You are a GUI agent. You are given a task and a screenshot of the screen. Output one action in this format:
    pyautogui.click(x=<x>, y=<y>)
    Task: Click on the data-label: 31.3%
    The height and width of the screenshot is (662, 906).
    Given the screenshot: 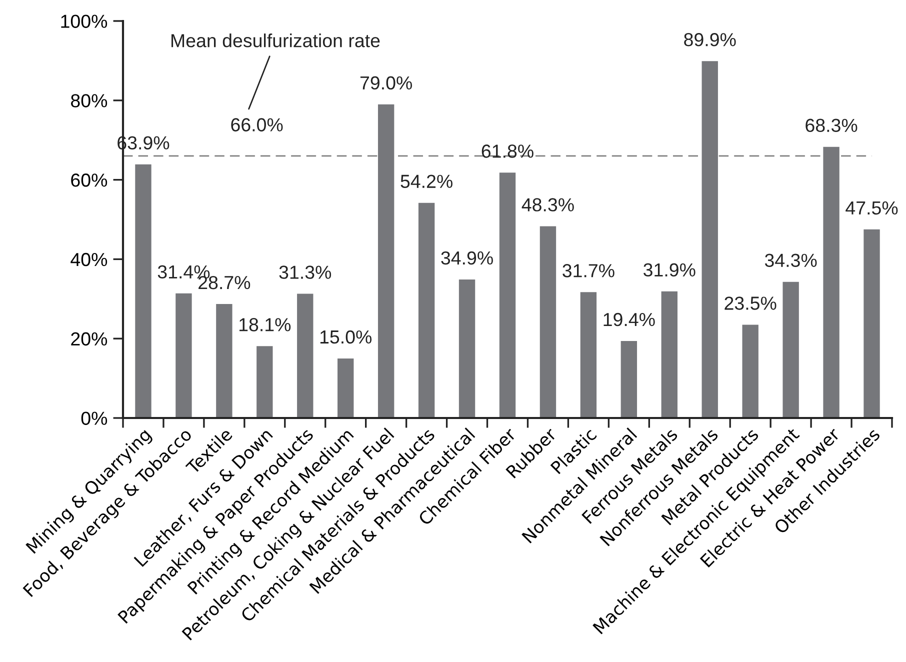 What is the action you would take?
    pyautogui.click(x=305, y=272)
    